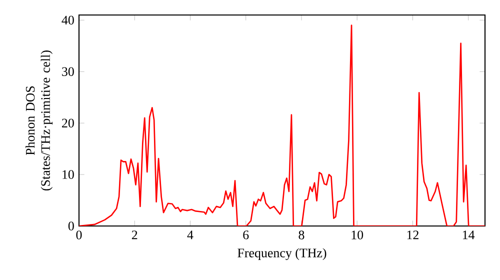 The height and width of the screenshot is (280, 500). Describe the element at coordinates (71, 226) in the screenshot. I see `y-tick-label: 0` at that location.